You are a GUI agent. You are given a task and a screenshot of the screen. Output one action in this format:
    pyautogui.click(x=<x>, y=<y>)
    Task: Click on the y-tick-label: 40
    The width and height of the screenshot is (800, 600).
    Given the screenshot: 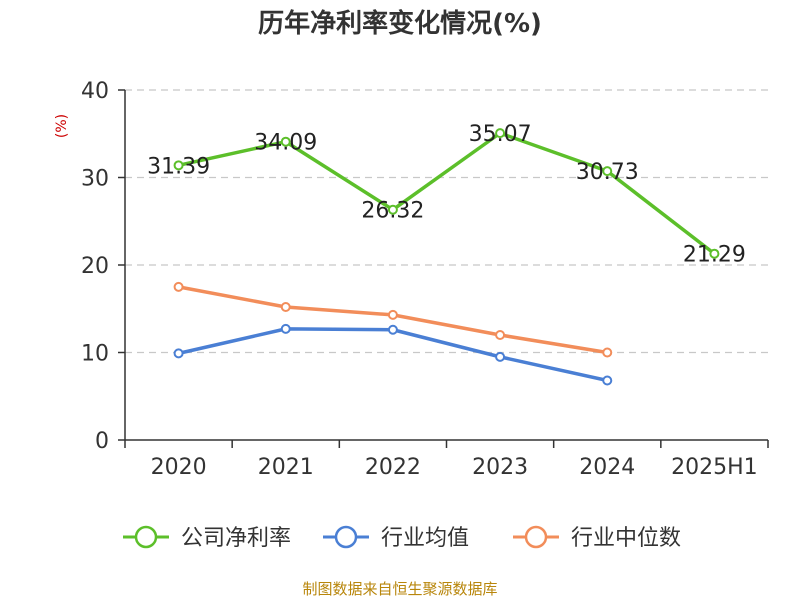 What is the action you would take?
    pyautogui.click(x=95, y=91)
    